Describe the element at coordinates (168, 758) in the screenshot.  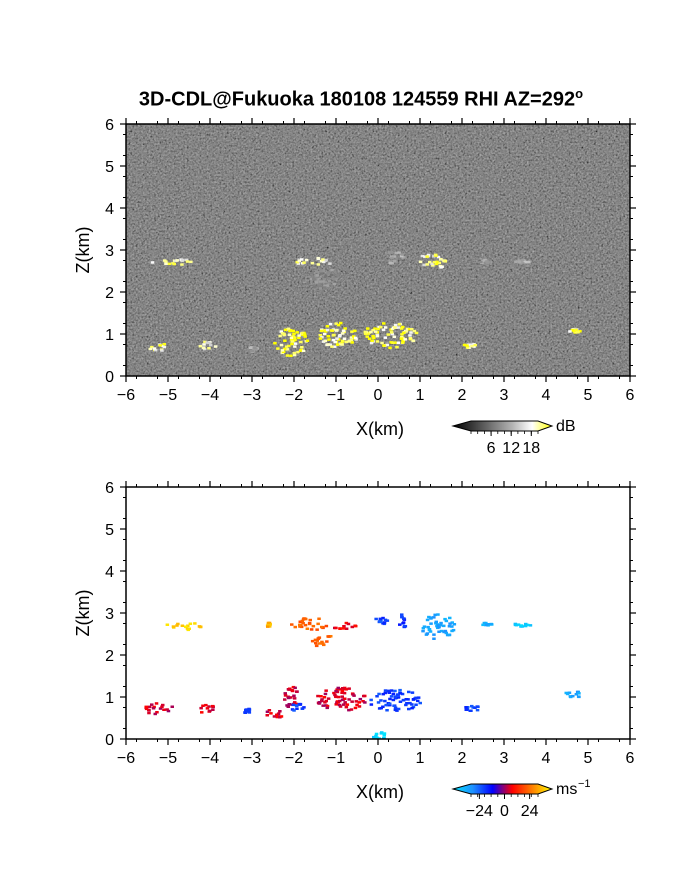
I see `x-tick-label: −5` at that location.